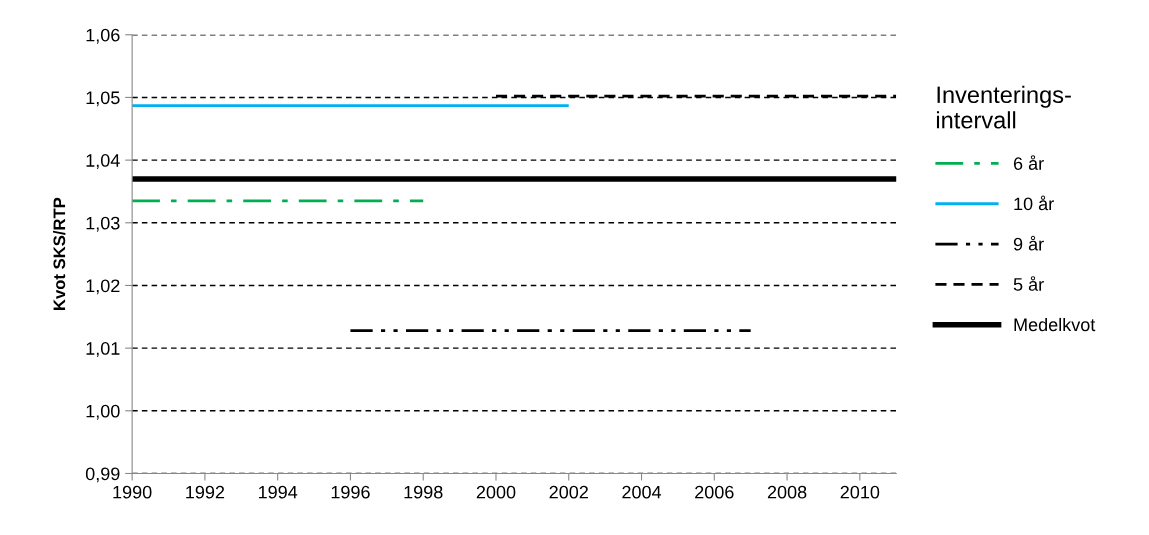  I want to click on x-tick-label: 2006, so click(714, 492).